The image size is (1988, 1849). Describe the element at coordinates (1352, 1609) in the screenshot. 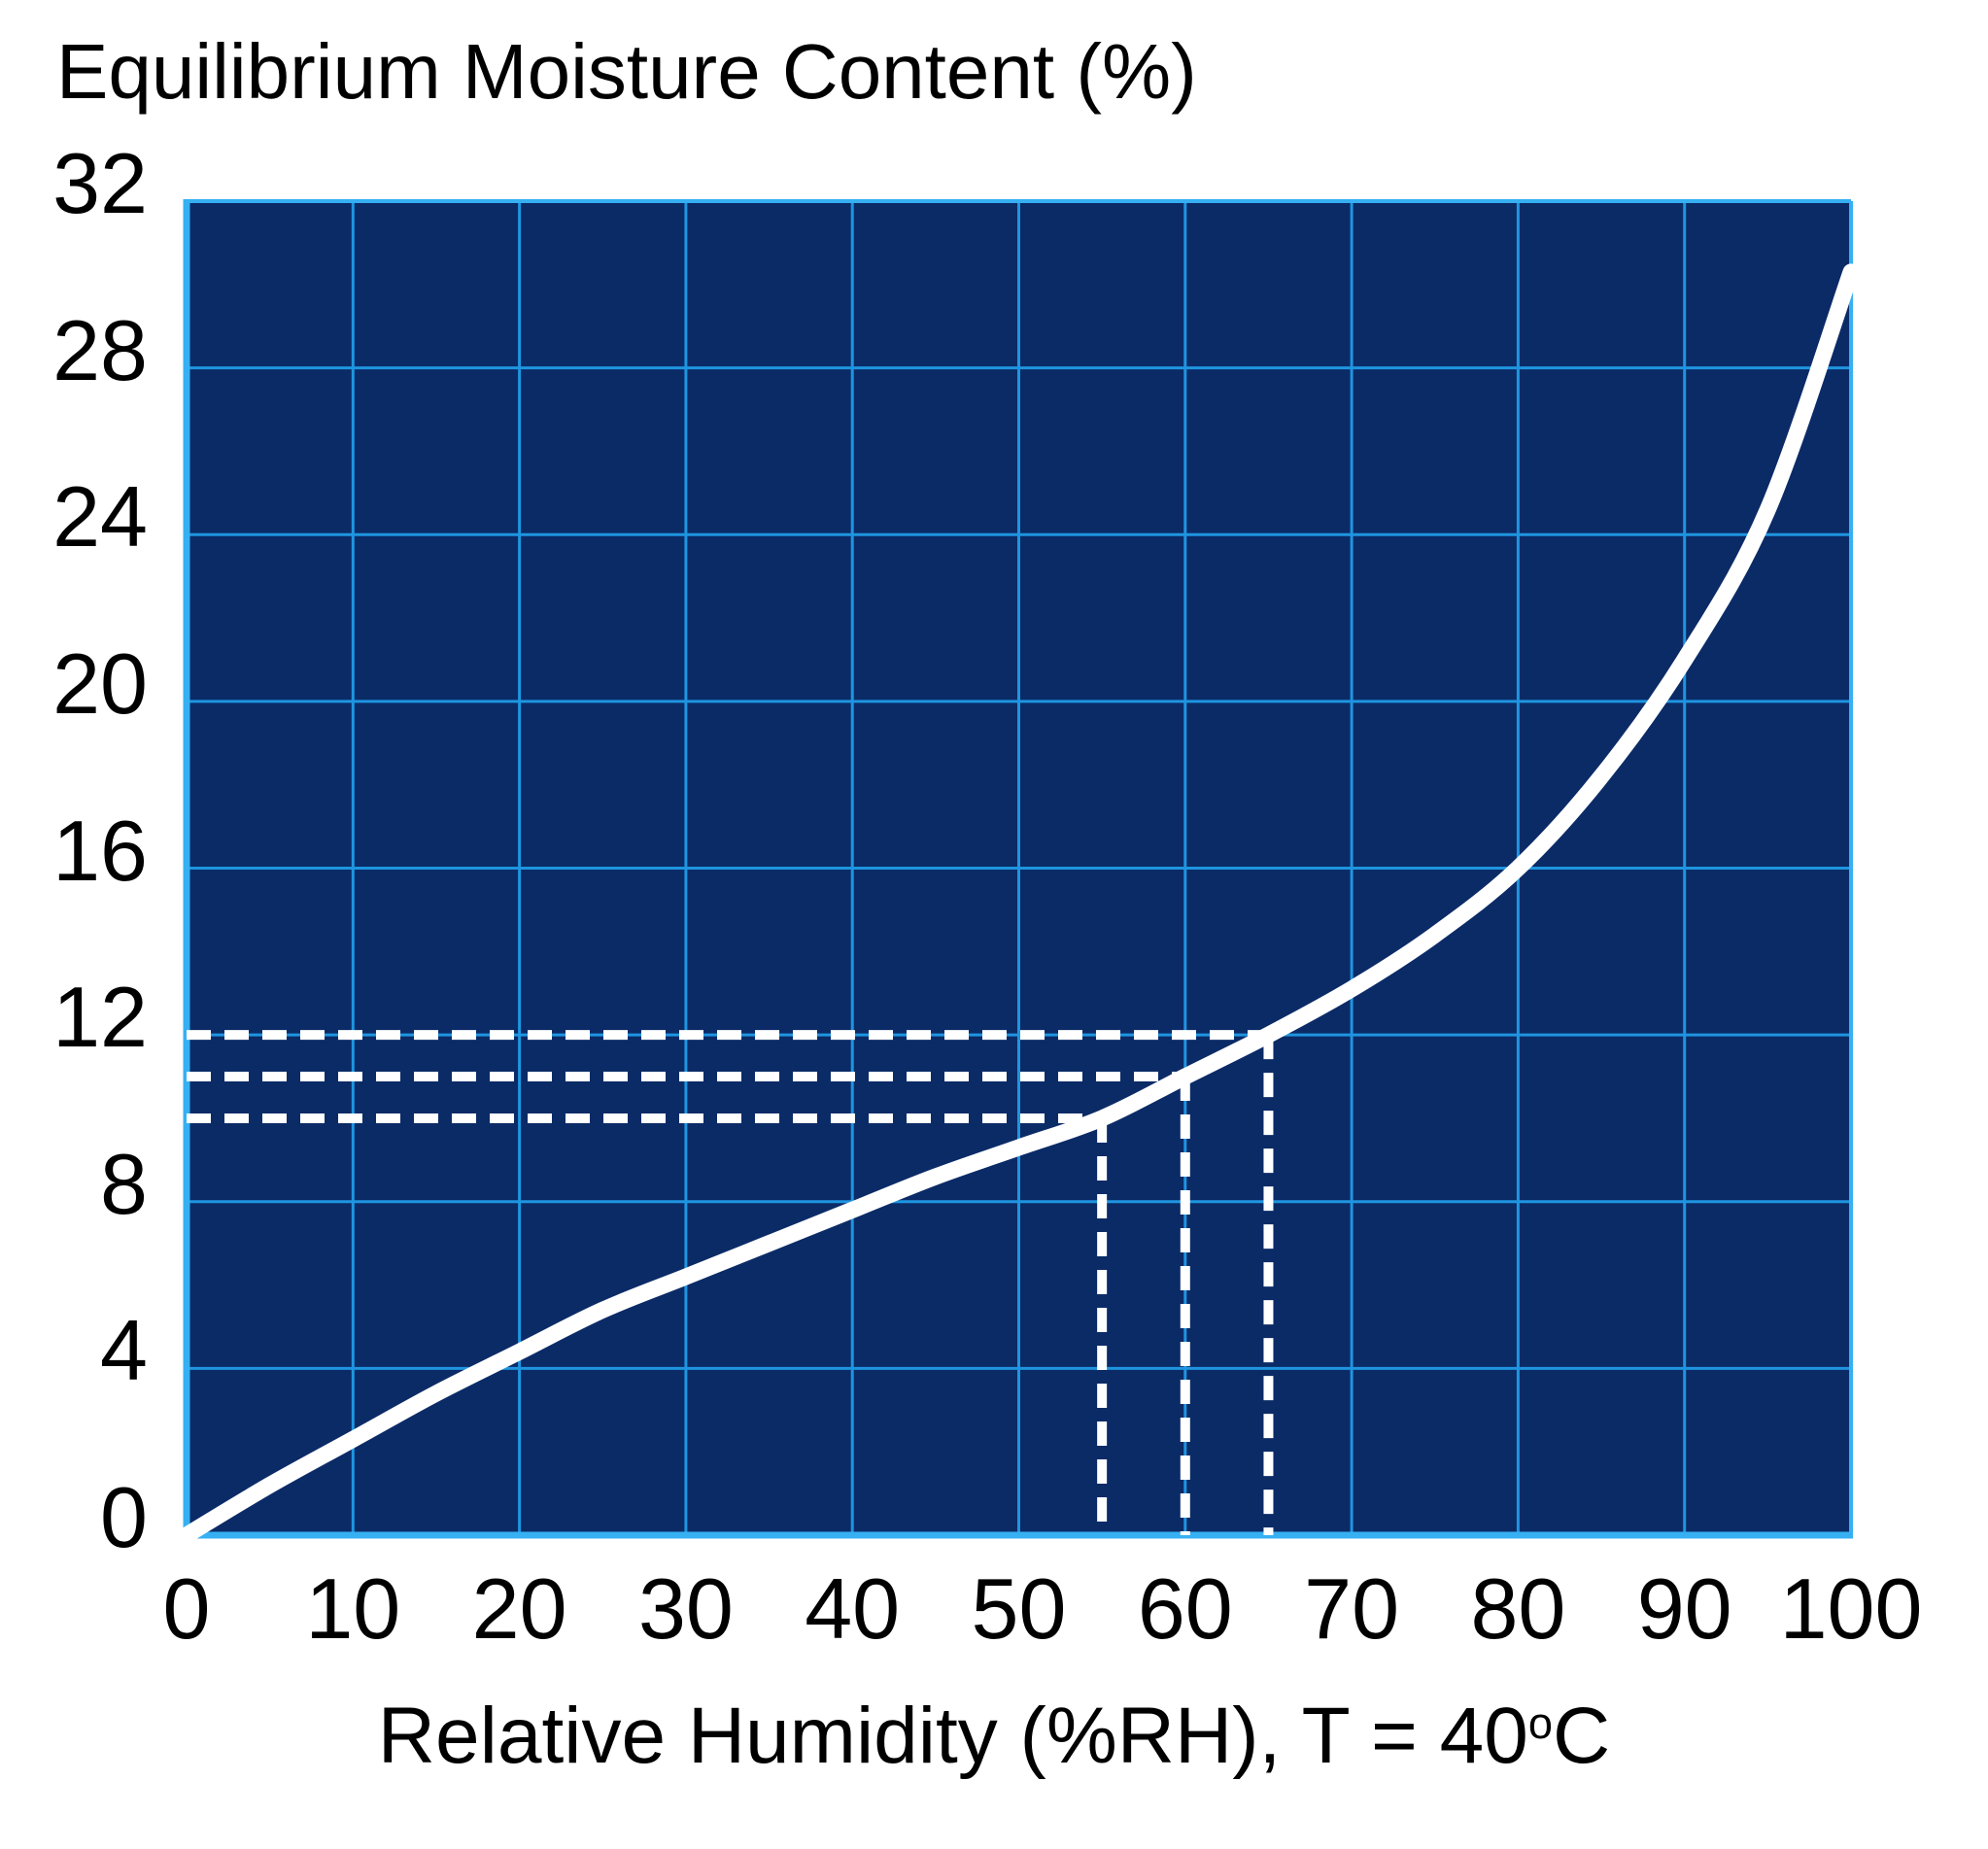

I see `x-tick-label-70: 70` at that location.